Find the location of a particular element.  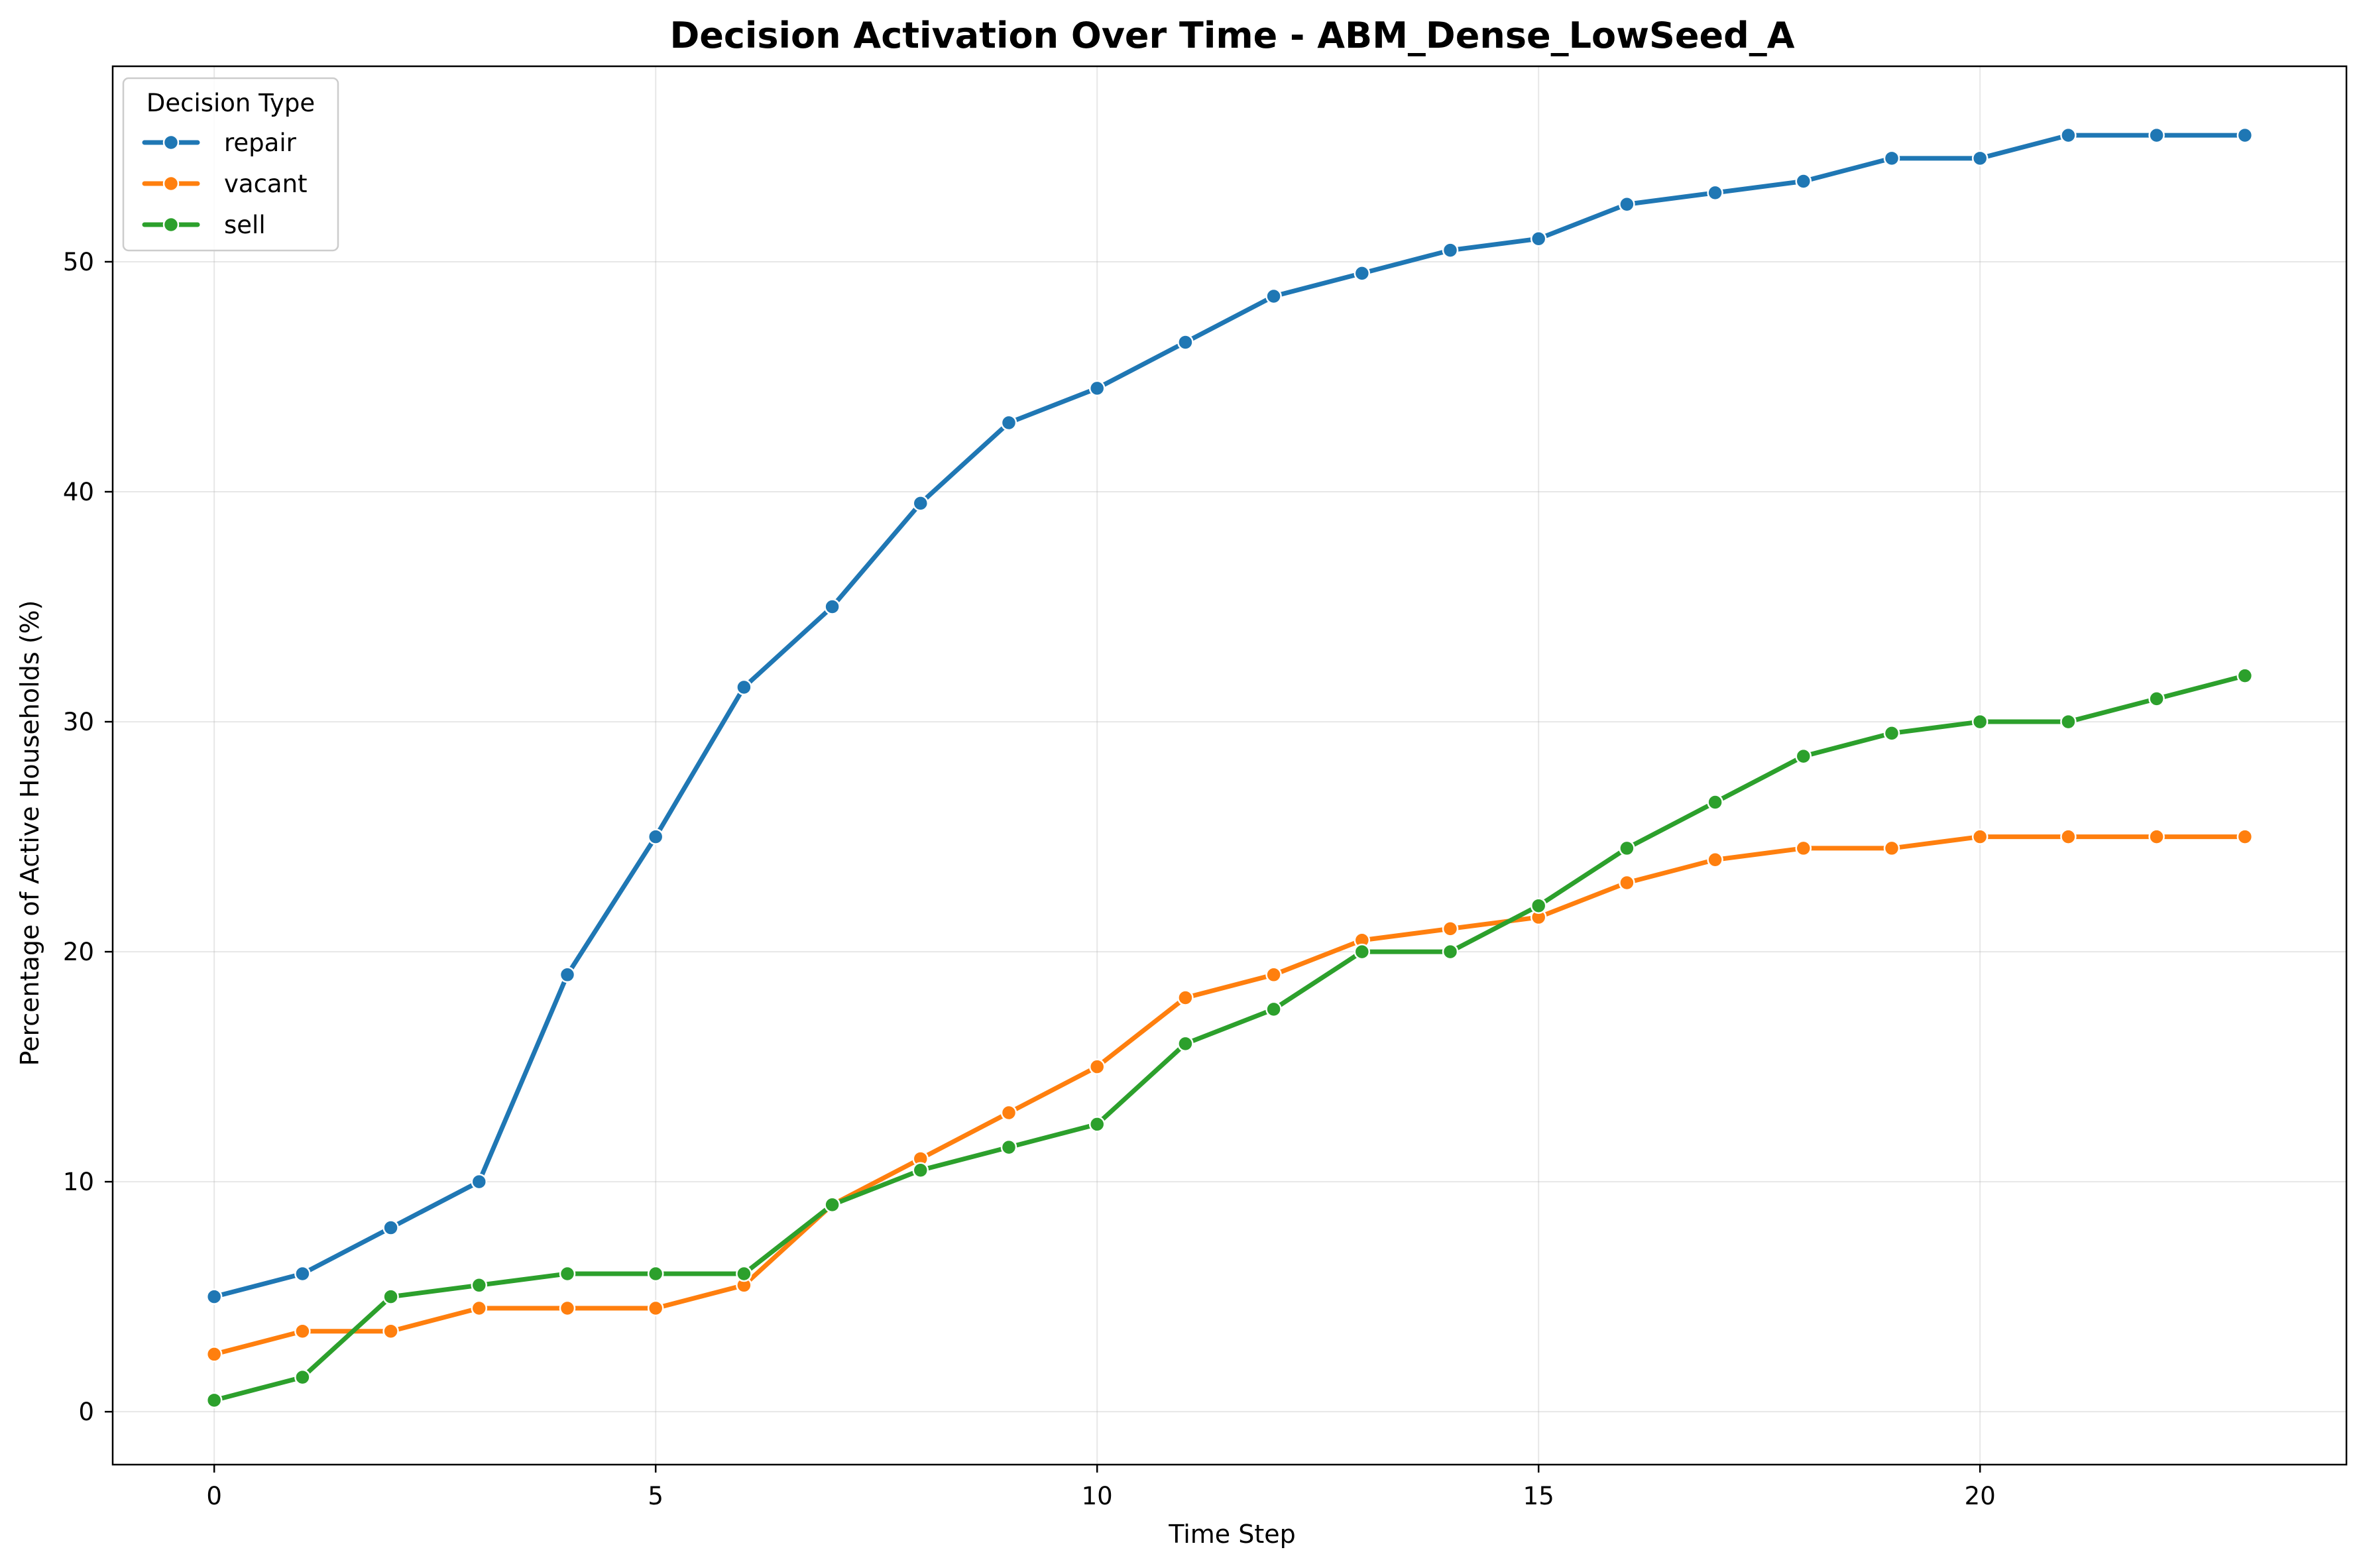

x-tick-label: 5 is located at coordinates (655, 1496).